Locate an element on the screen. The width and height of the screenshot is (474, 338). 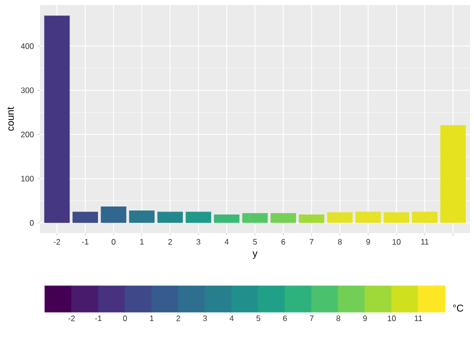
y-axis-title: count is located at coordinates (10, 118).